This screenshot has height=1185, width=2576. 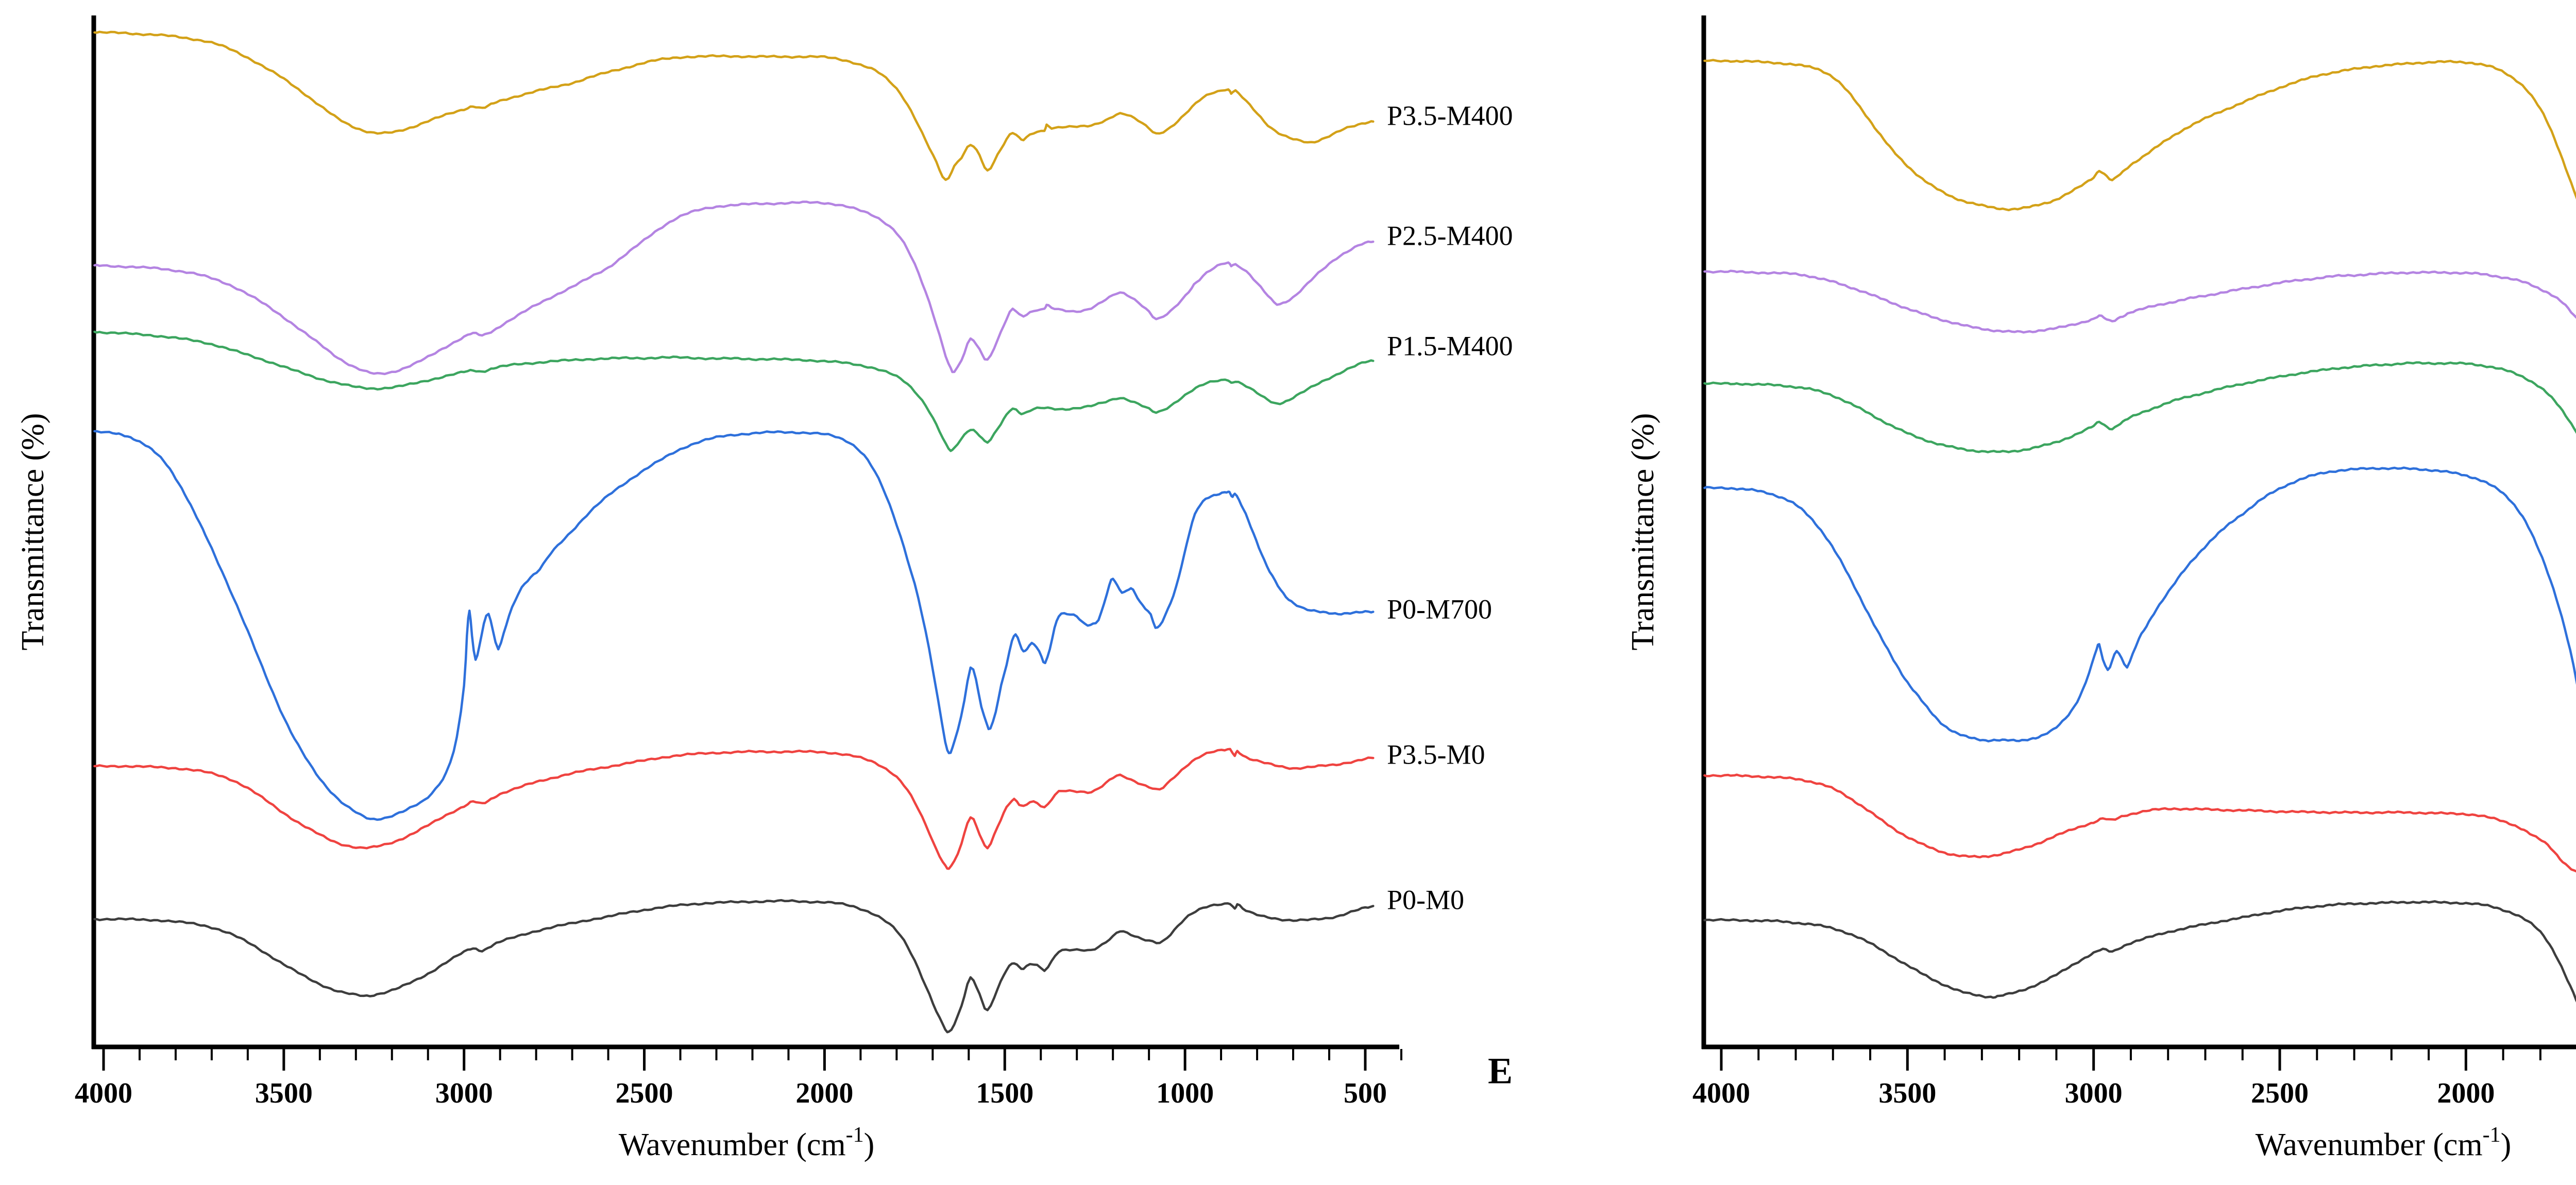 What do you see at coordinates (1425, 900) in the screenshot?
I see `series-label: P0-M0` at bounding box center [1425, 900].